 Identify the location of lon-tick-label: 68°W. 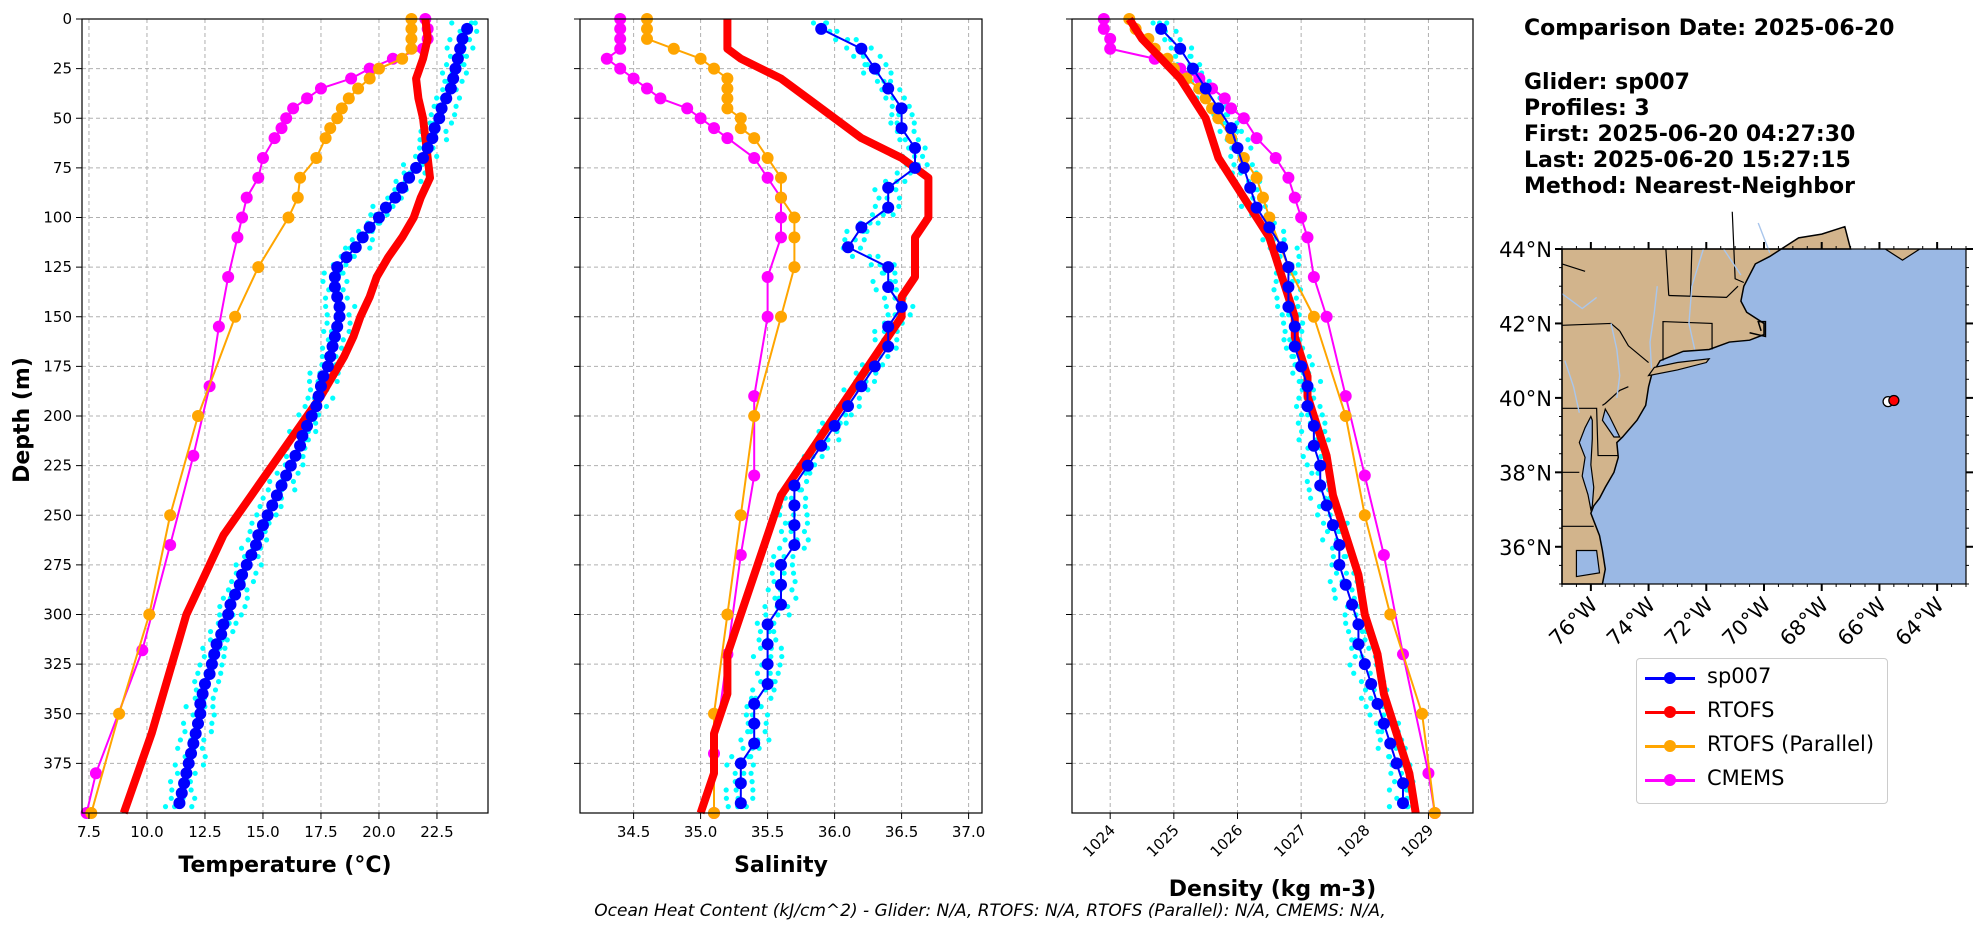
(1804, 621).